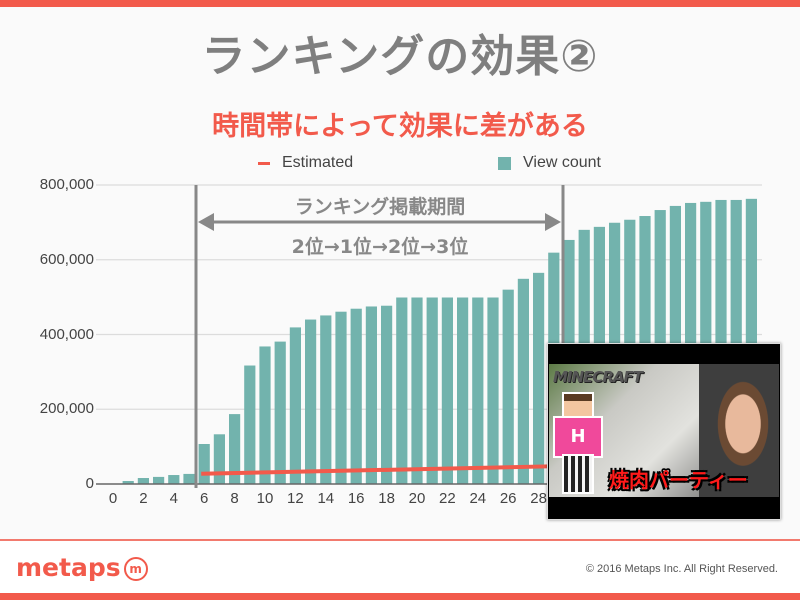  What do you see at coordinates (66, 334) in the screenshot?
I see `y-tick-label: 400,000` at bounding box center [66, 334].